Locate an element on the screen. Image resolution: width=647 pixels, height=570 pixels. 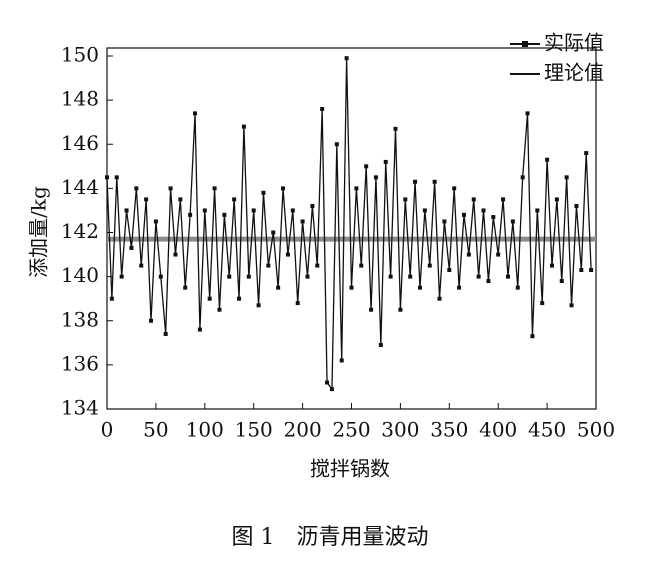
x-tick-label: 100 is located at coordinates (205, 430).